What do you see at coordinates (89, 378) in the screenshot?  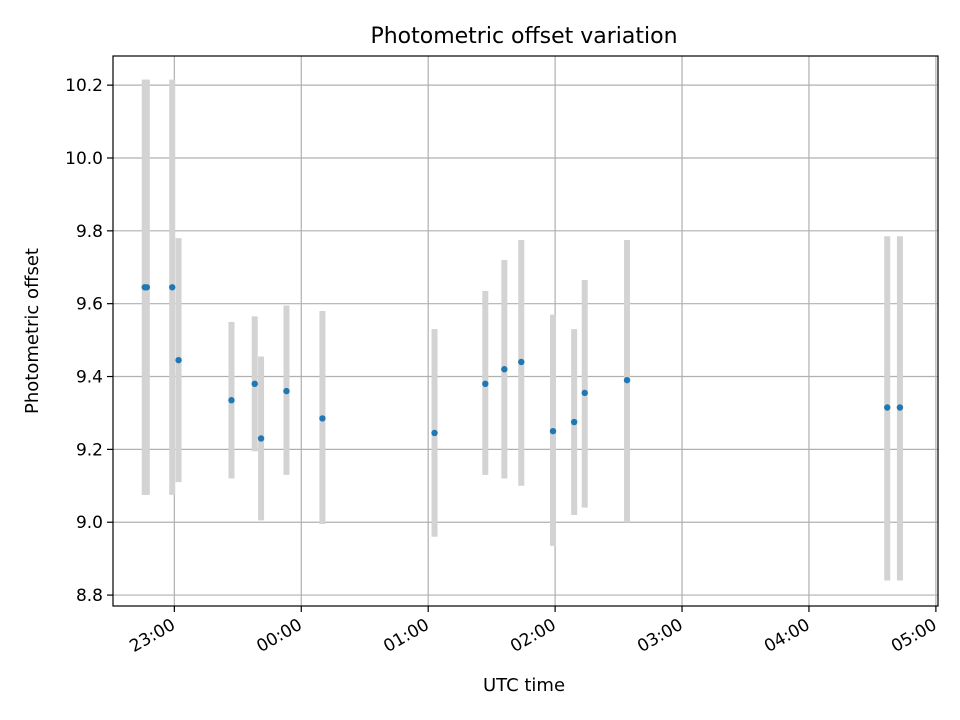 I see `y-tick-label: 9.4` at bounding box center [89, 378].